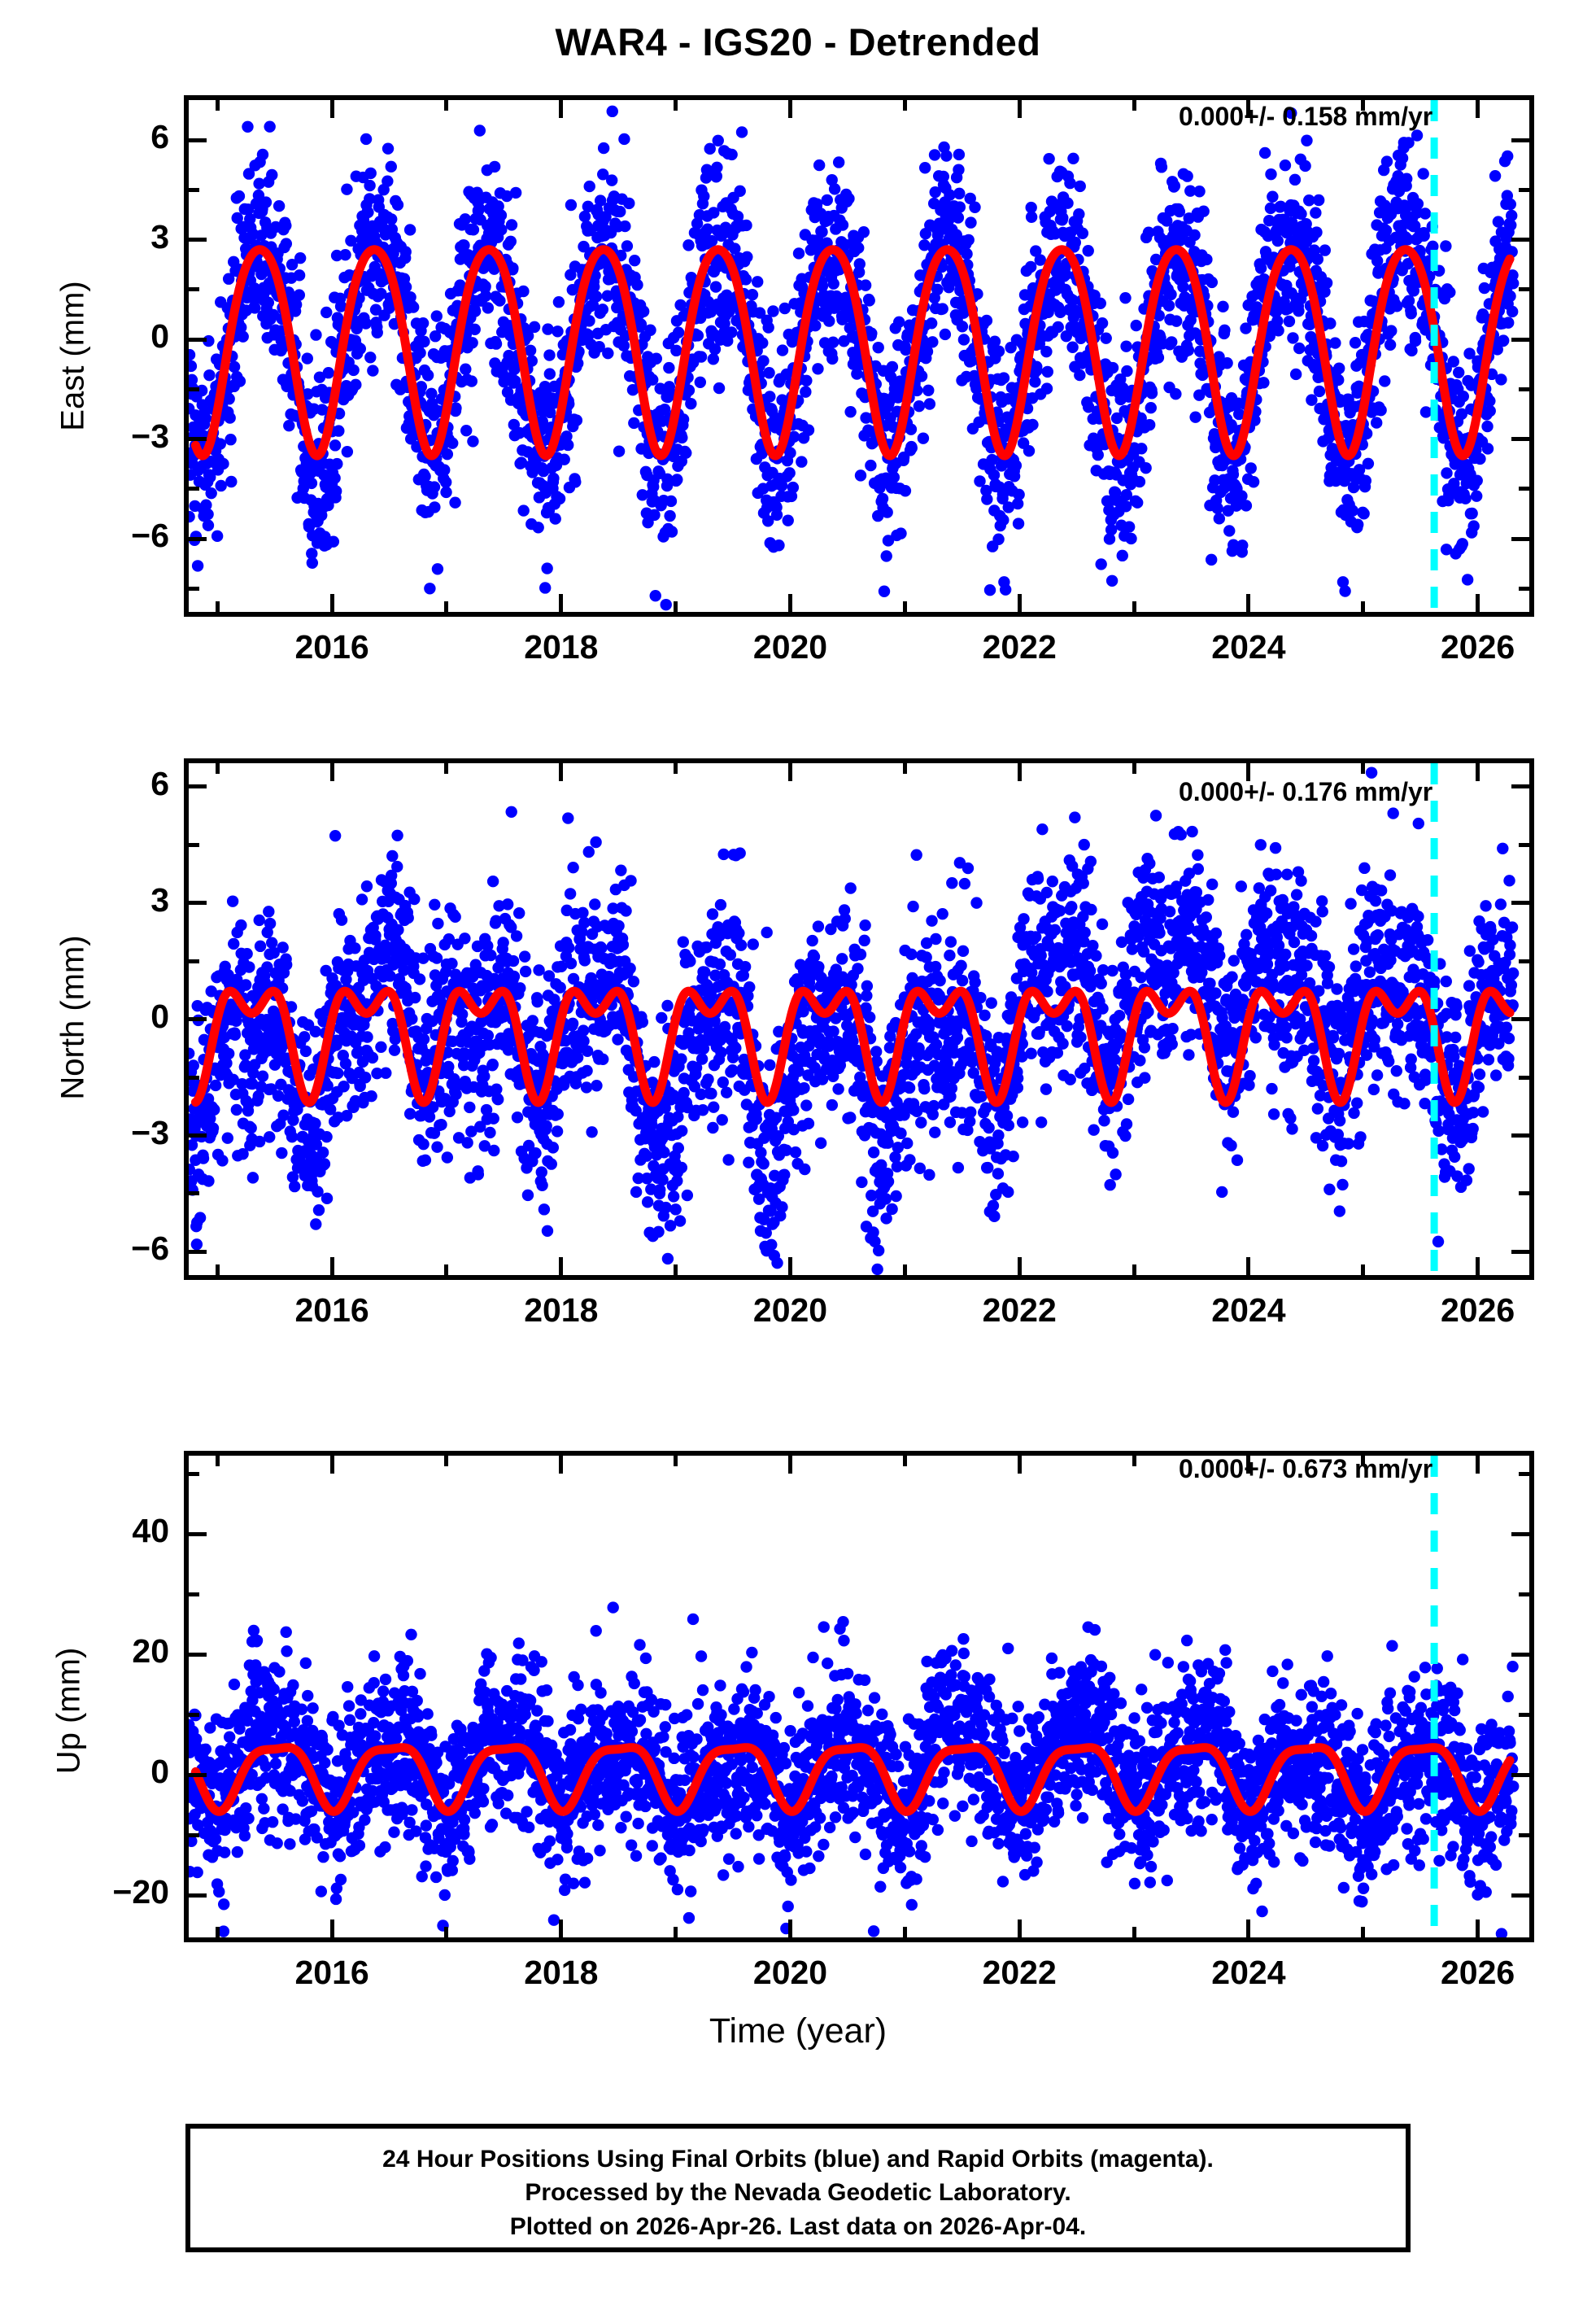 Image resolution: width=1596 pixels, height=2306 pixels. What do you see at coordinates (854, 1769) in the screenshot?
I see `scatter-points-up` at bounding box center [854, 1769].